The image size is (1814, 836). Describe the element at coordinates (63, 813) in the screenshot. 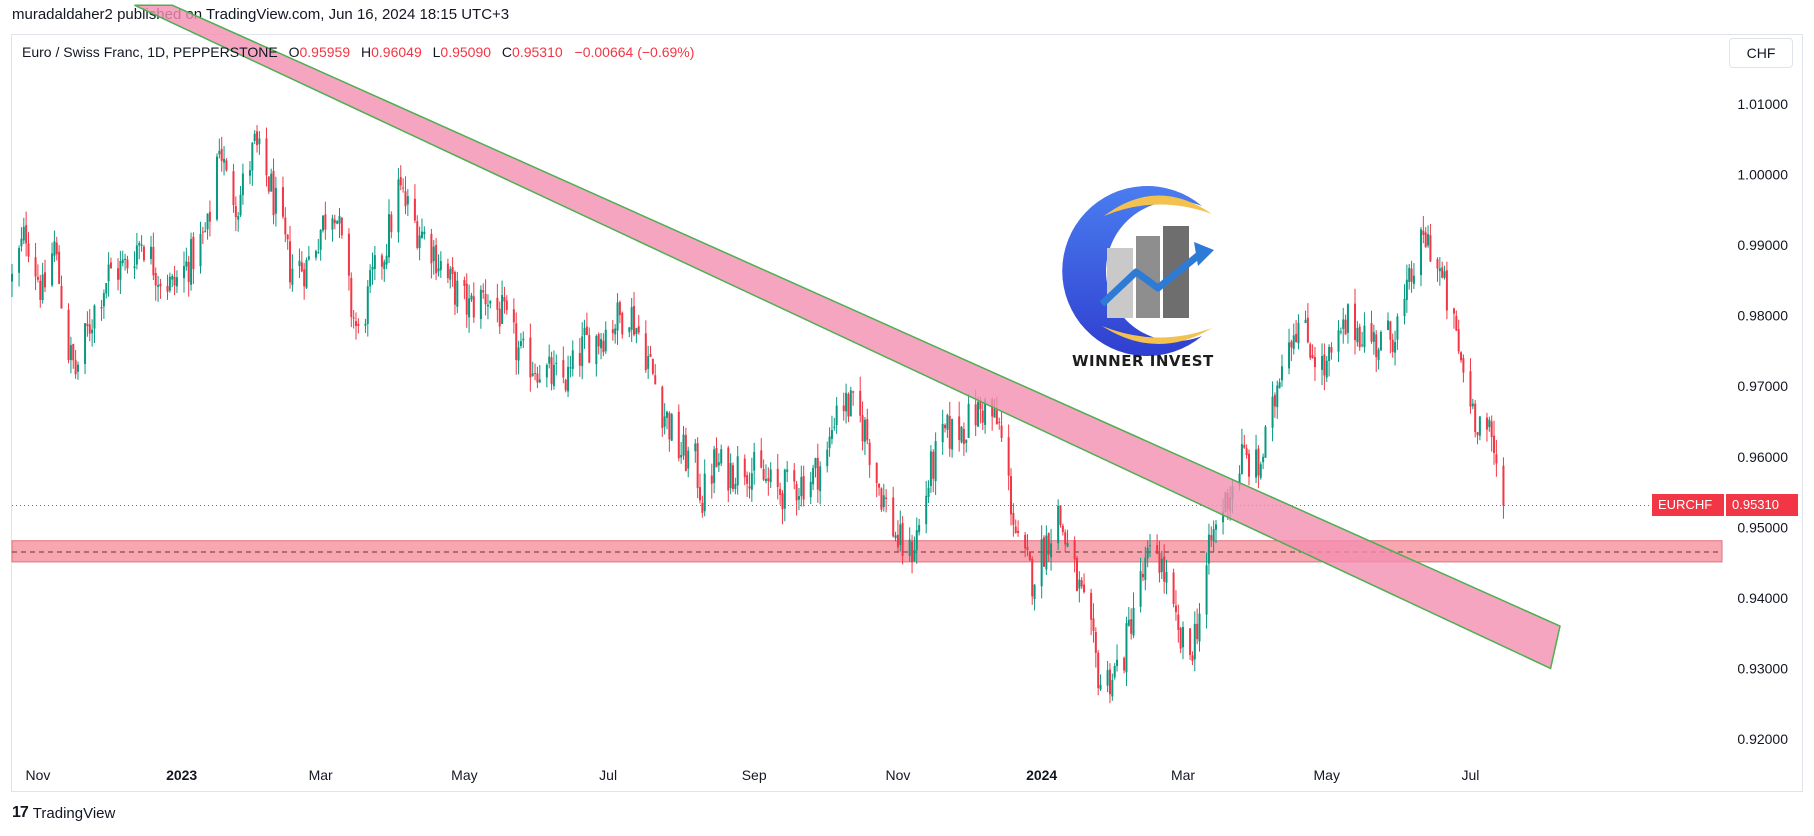

I see `tradingview-footer: 17 TradingView` at that location.